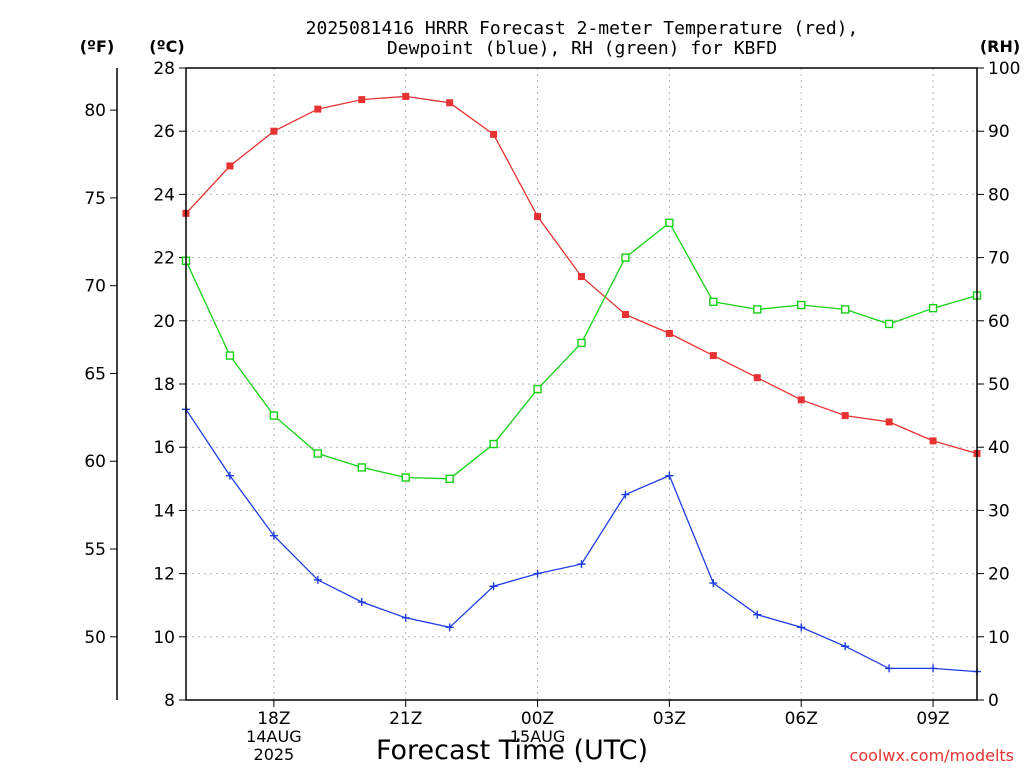  I want to click on fahrenheit-axis: 50 55 60 65 70 75 80, so click(101, 384).